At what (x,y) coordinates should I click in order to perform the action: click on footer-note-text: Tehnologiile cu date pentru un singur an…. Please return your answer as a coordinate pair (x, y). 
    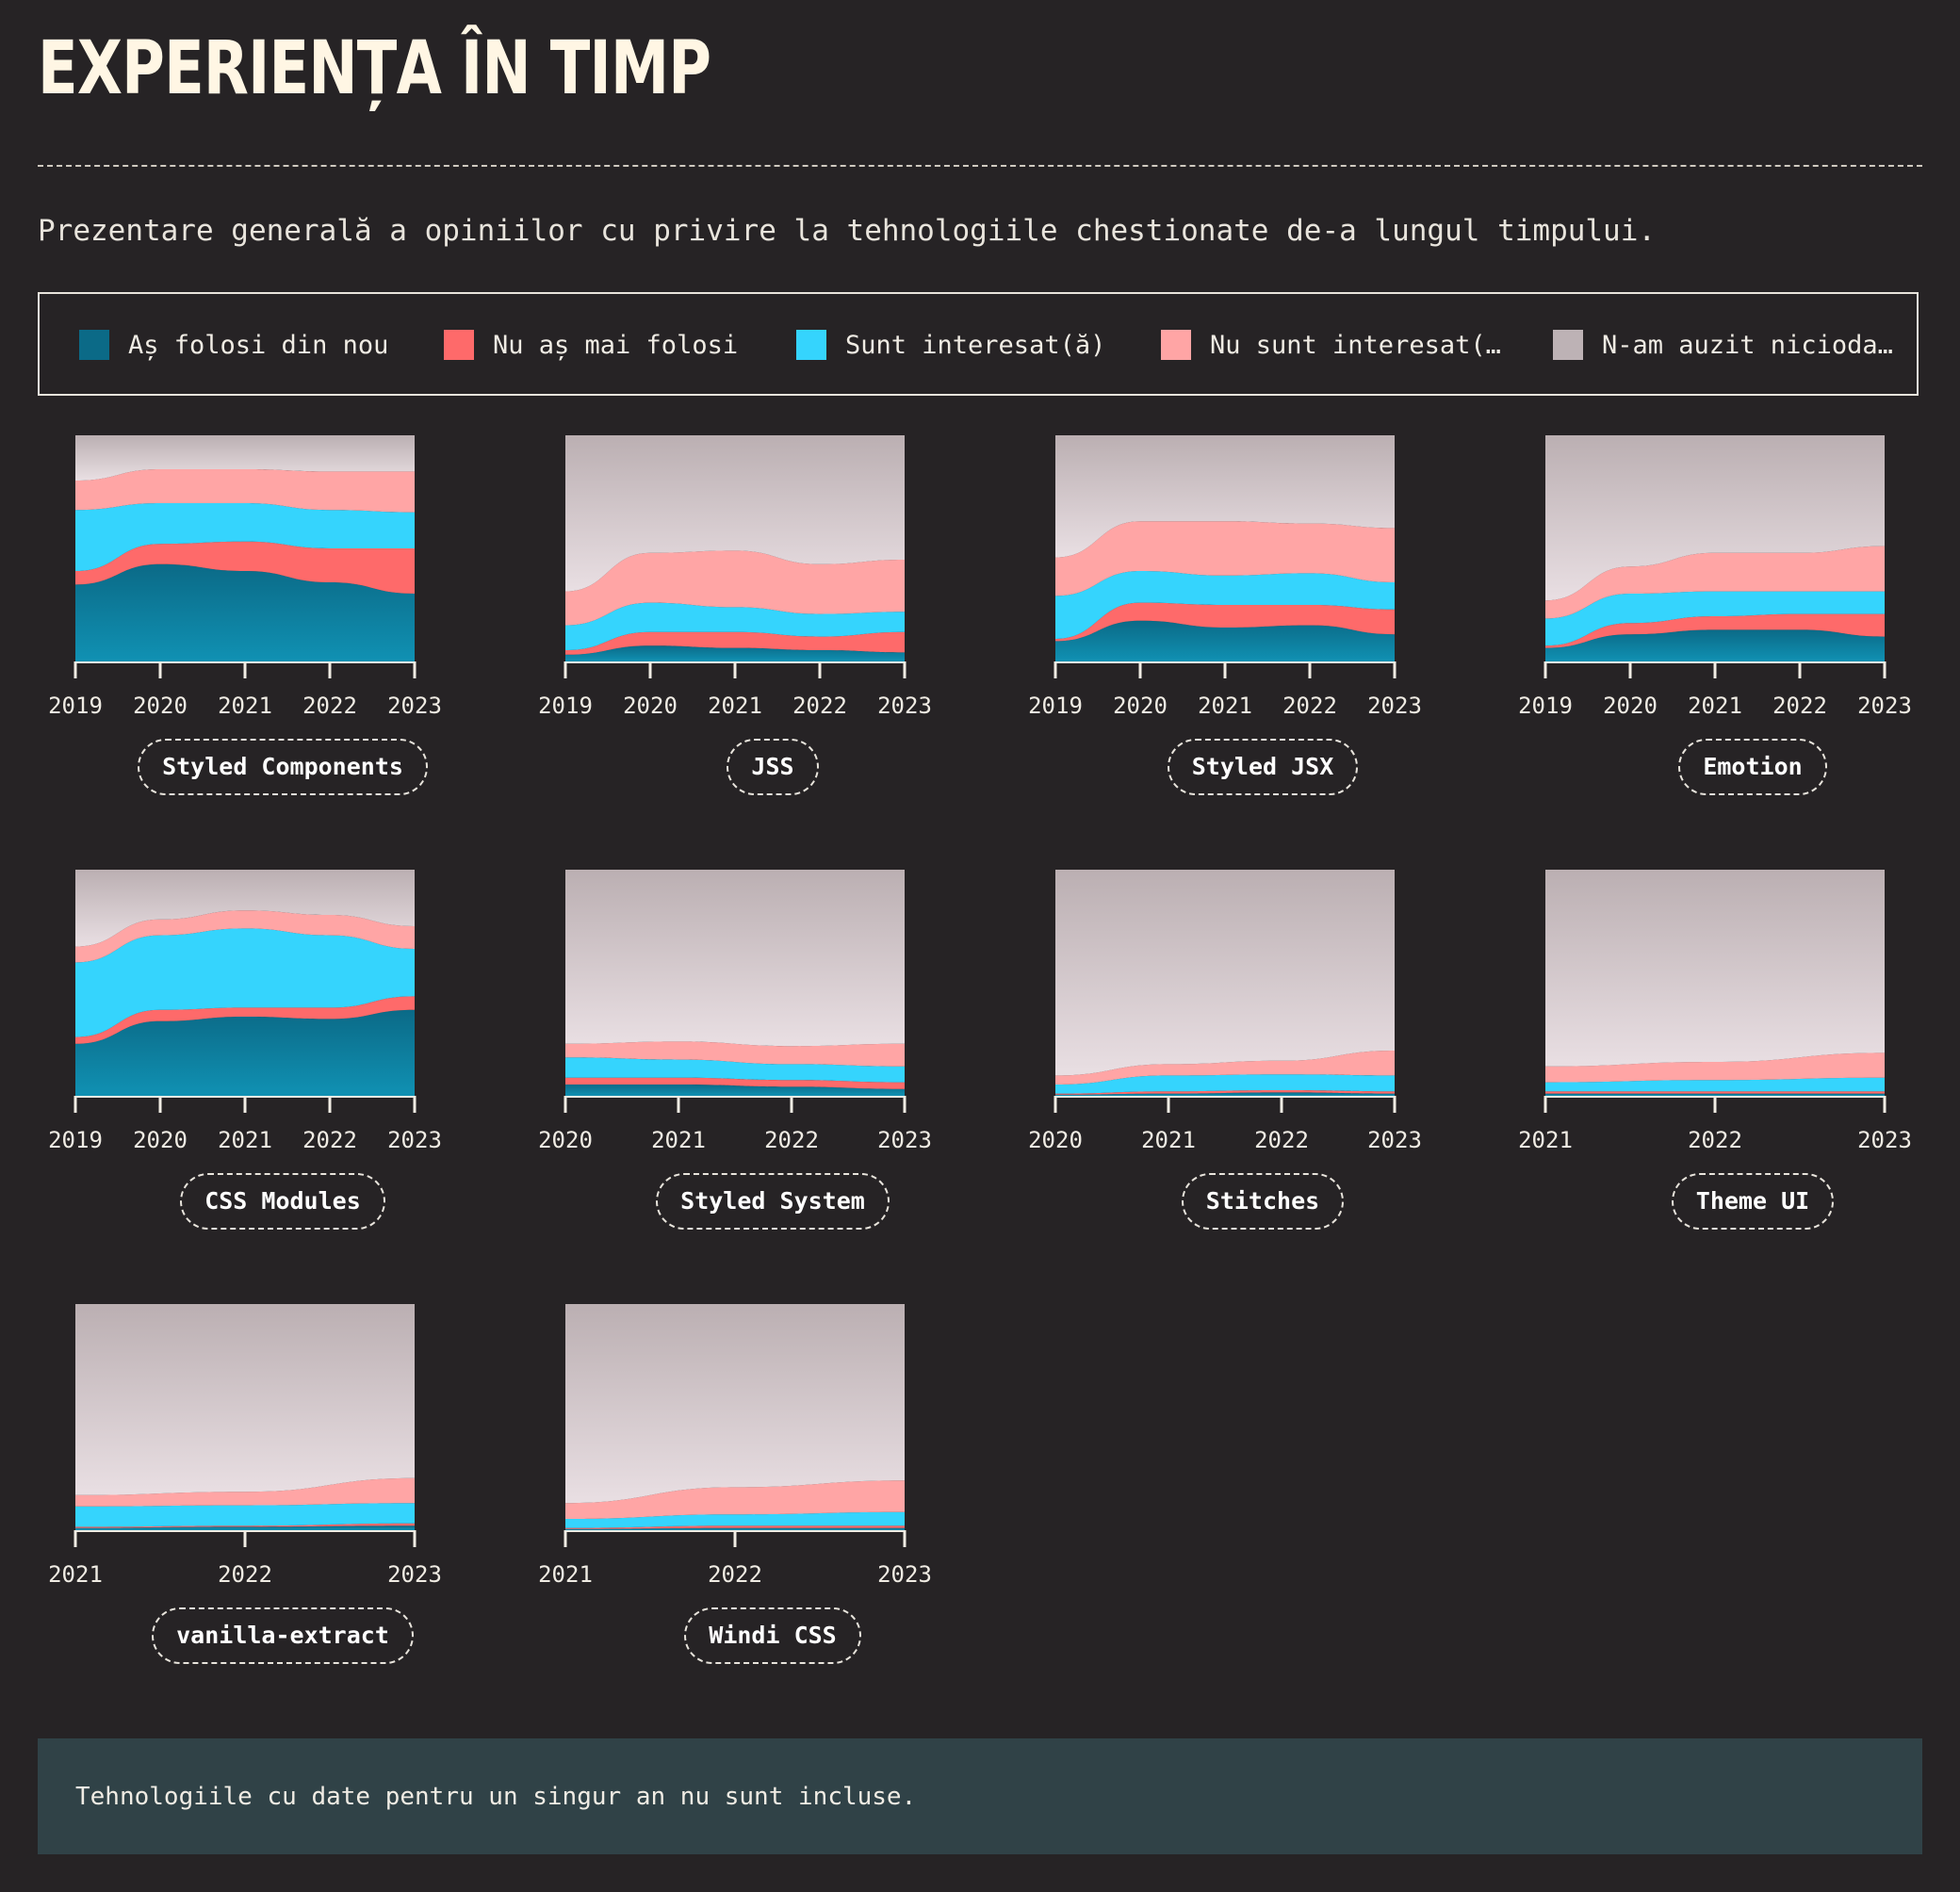
    Looking at the image, I should click on (496, 1797).